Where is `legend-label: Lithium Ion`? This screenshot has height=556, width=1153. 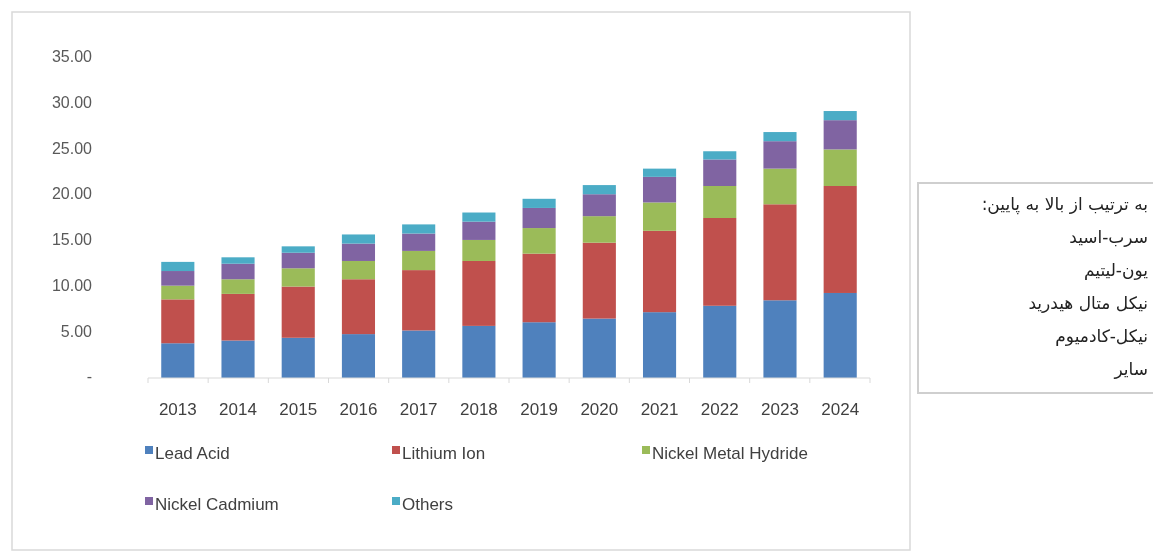 legend-label: Lithium Ion is located at coordinates (444, 454).